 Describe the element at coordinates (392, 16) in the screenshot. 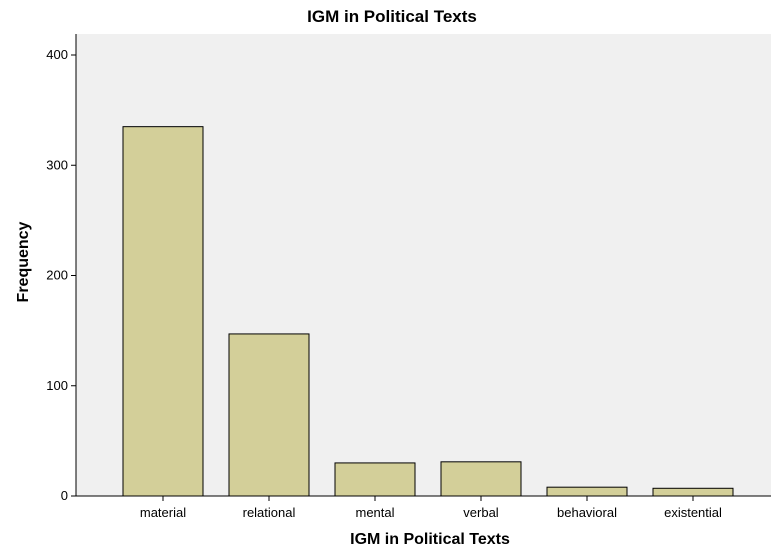

I see `chart-title: IGM in Political Texts` at that location.